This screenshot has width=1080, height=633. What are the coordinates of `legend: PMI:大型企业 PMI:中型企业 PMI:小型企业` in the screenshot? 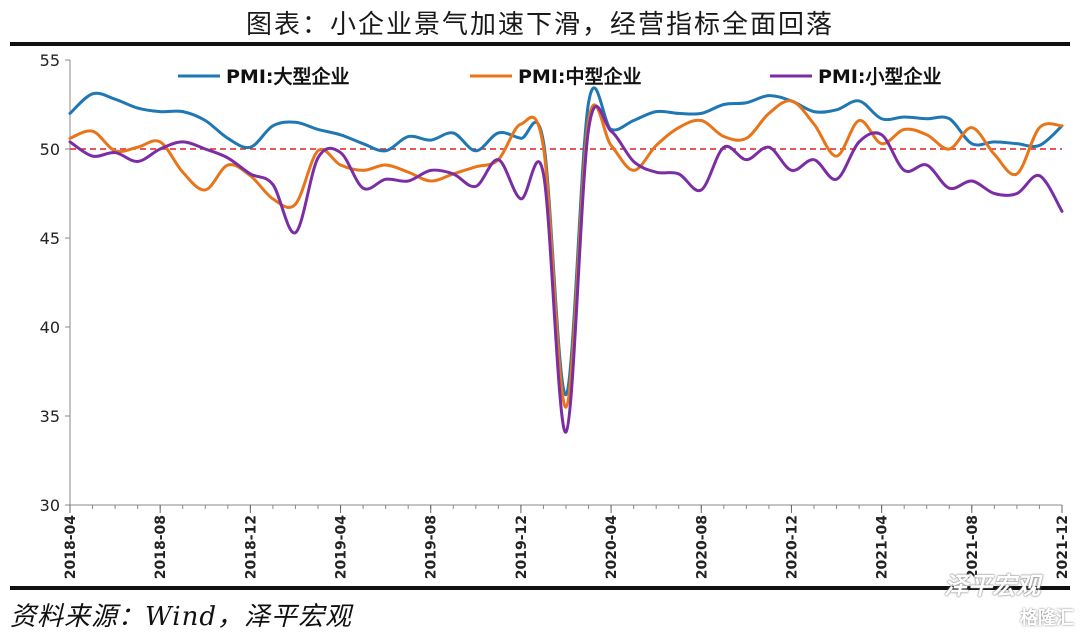 It's located at (560, 76).